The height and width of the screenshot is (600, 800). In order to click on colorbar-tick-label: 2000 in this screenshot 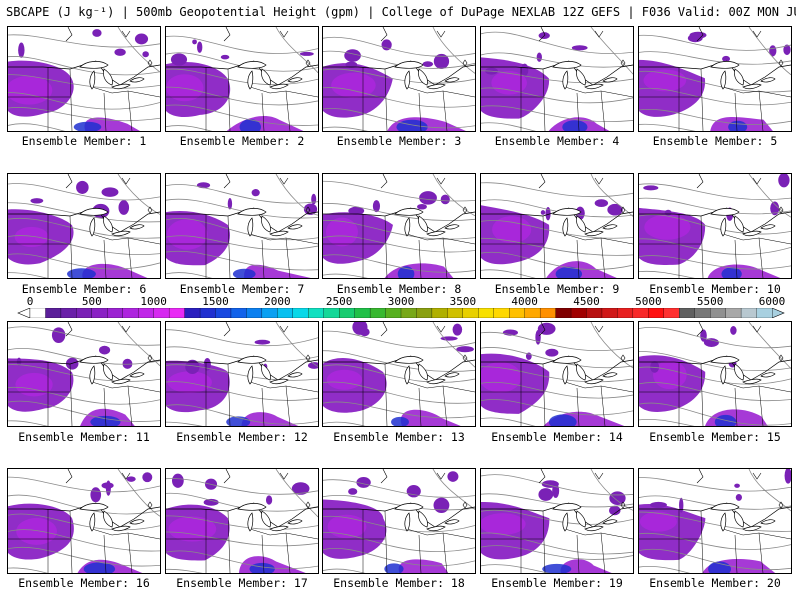, I will do `click(277, 301)`.